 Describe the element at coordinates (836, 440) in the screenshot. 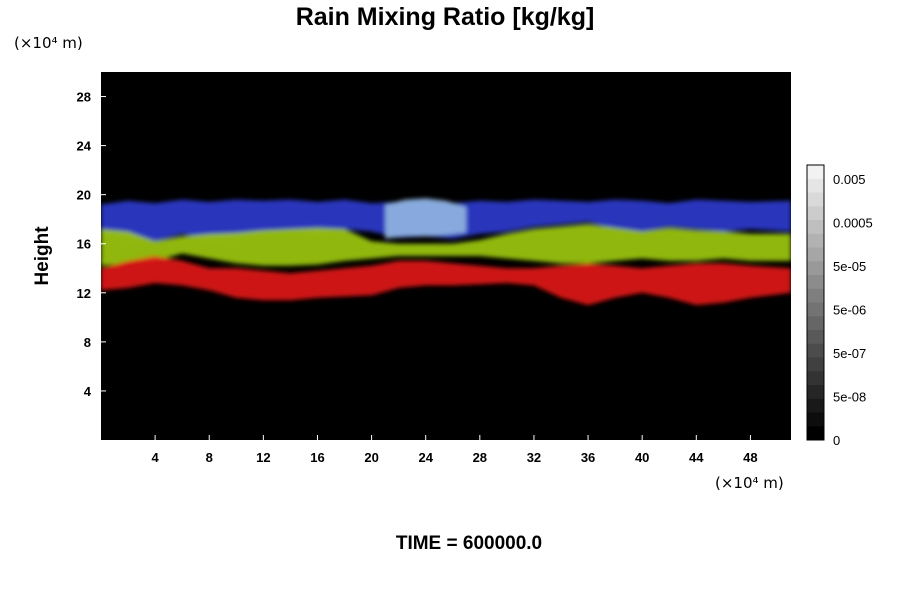

I see `colorbar-tick-label: 0` at that location.